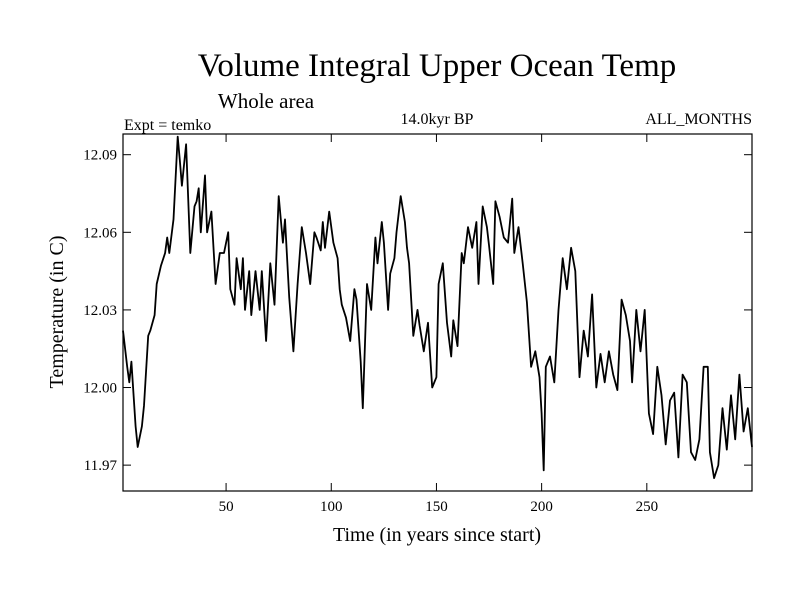  What do you see at coordinates (436, 507) in the screenshot?
I see `x-tick-label: 150` at bounding box center [436, 507].